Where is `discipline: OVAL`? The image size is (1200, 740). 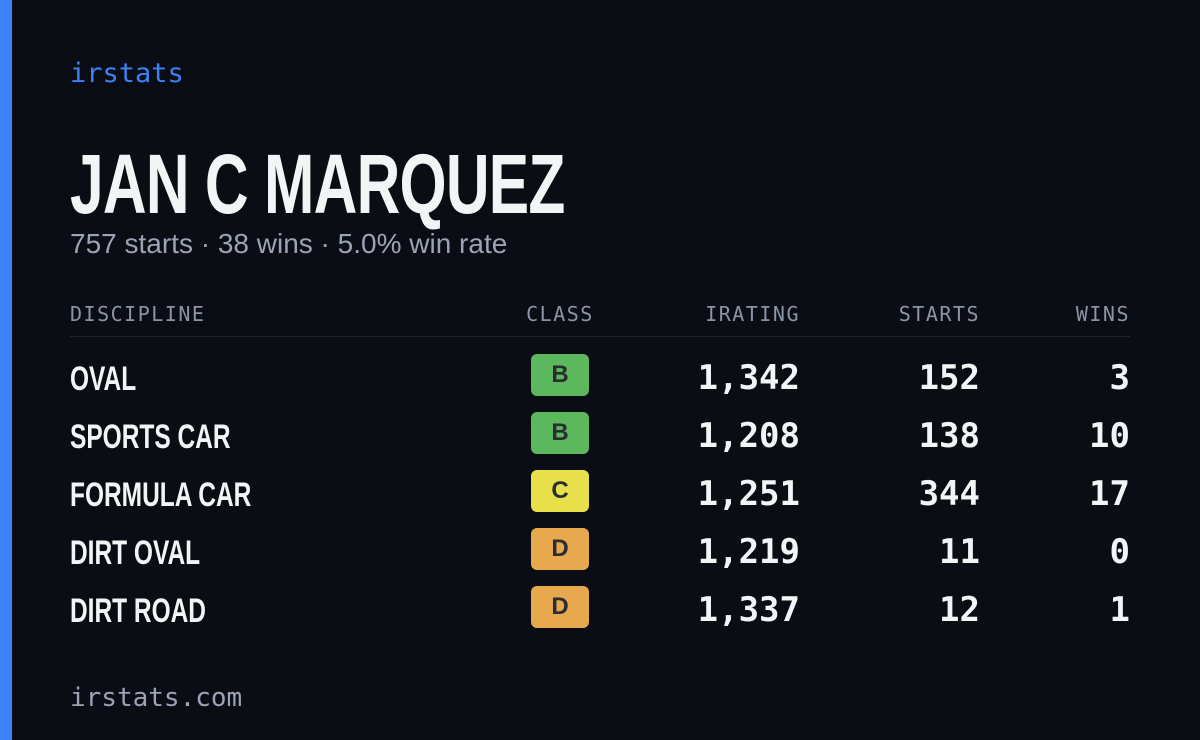
discipline: OVAL is located at coordinates (103, 379).